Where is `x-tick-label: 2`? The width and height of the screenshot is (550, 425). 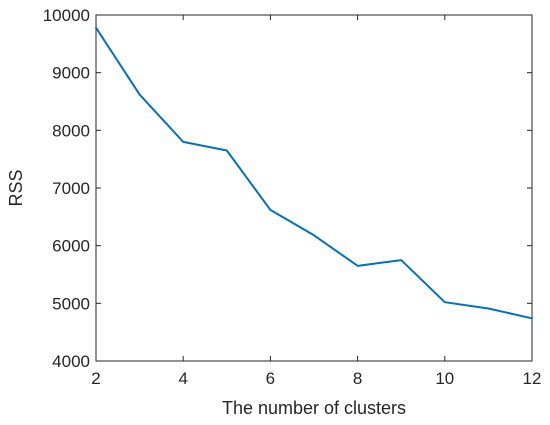 x-tick-label: 2 is located at coordinates (95, 378).